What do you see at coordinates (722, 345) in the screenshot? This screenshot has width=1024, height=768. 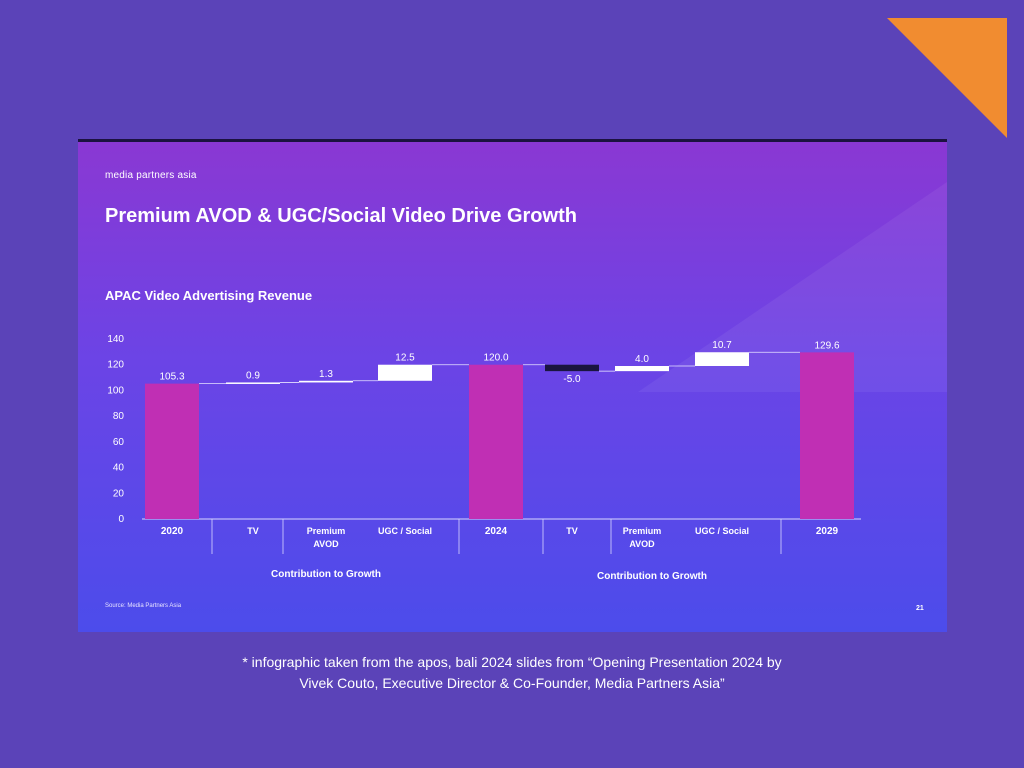 I see `data-label: 10.7` at bounding box center [722, 345].